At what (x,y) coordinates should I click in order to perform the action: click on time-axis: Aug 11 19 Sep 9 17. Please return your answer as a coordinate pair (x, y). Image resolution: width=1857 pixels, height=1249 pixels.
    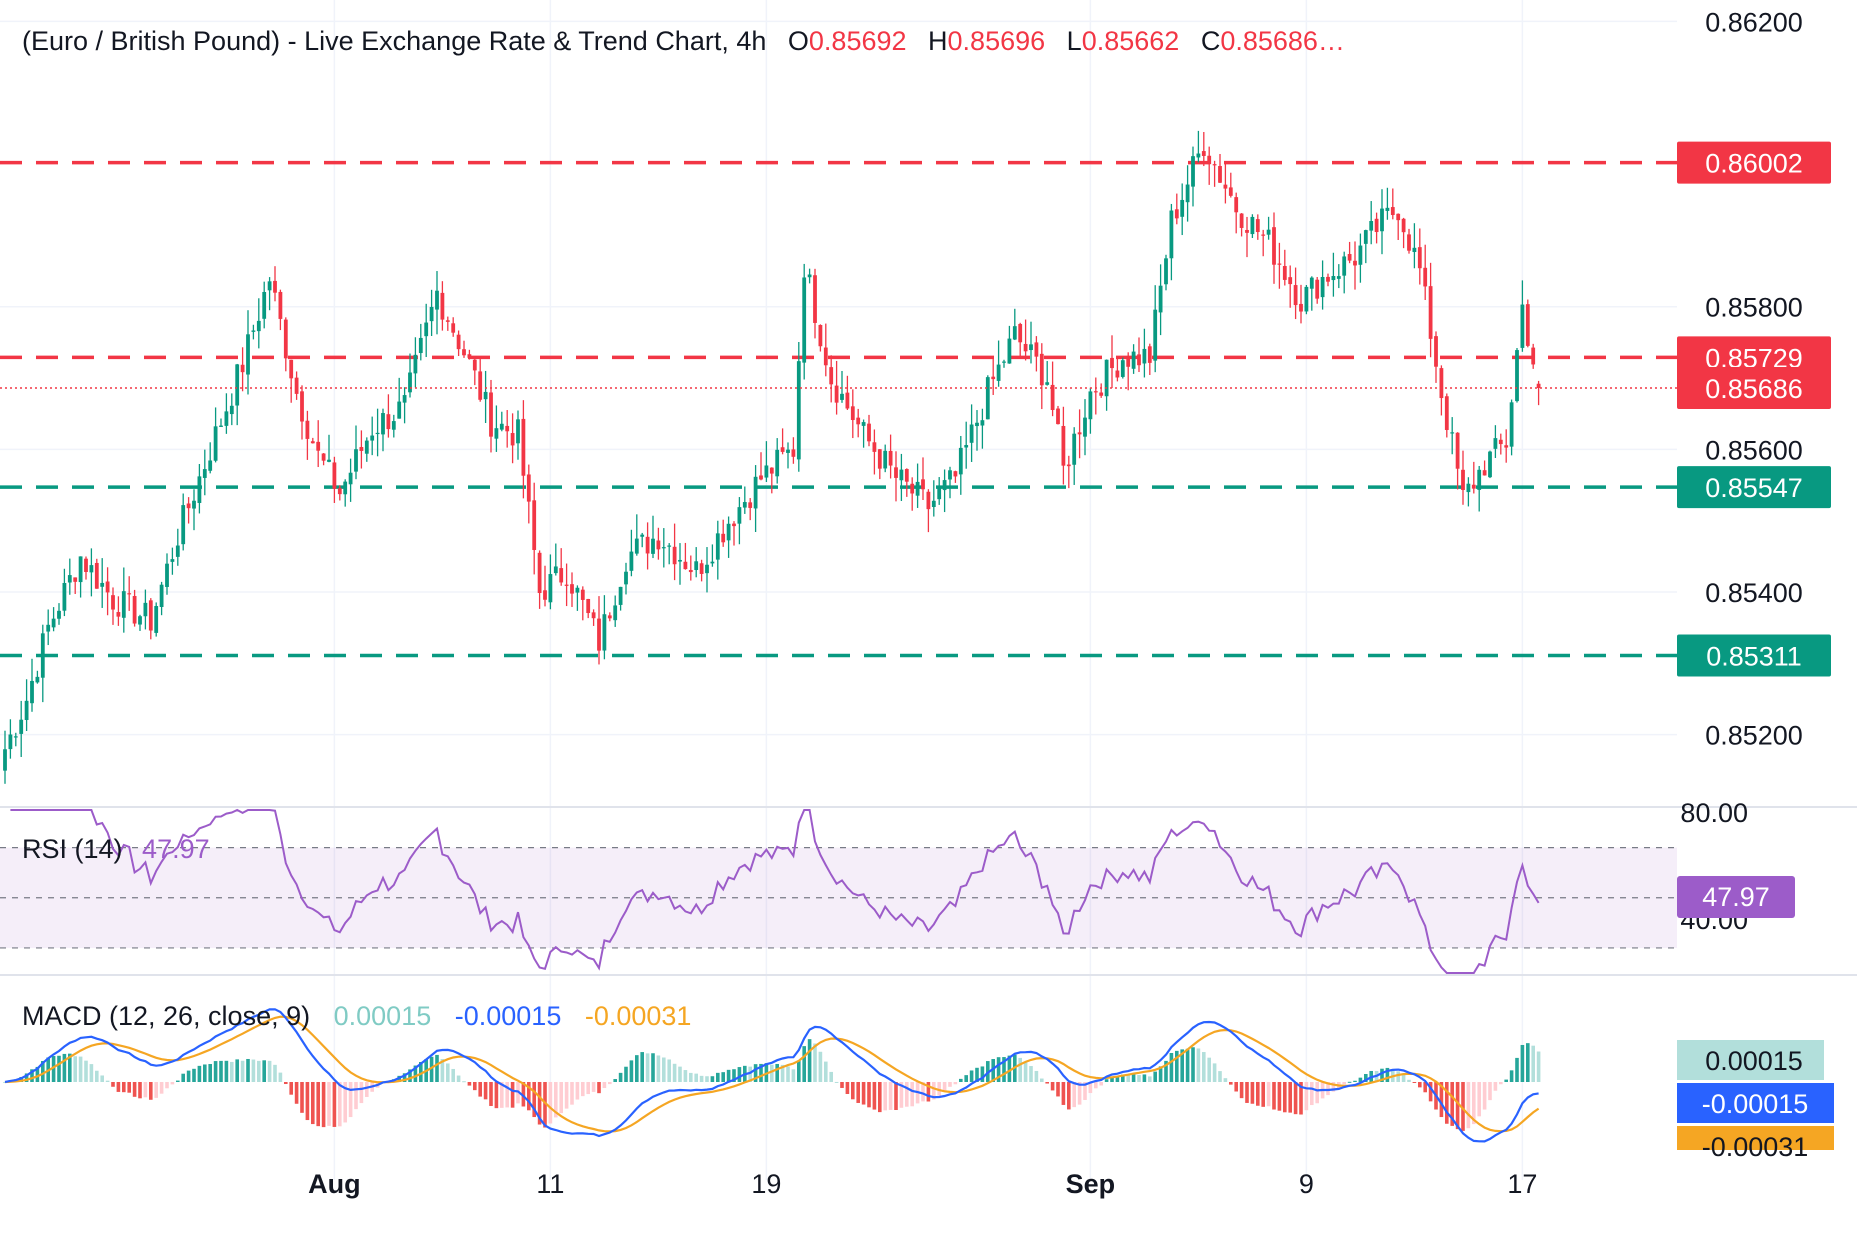
    Looking at the image, I should click on (922, 1184).